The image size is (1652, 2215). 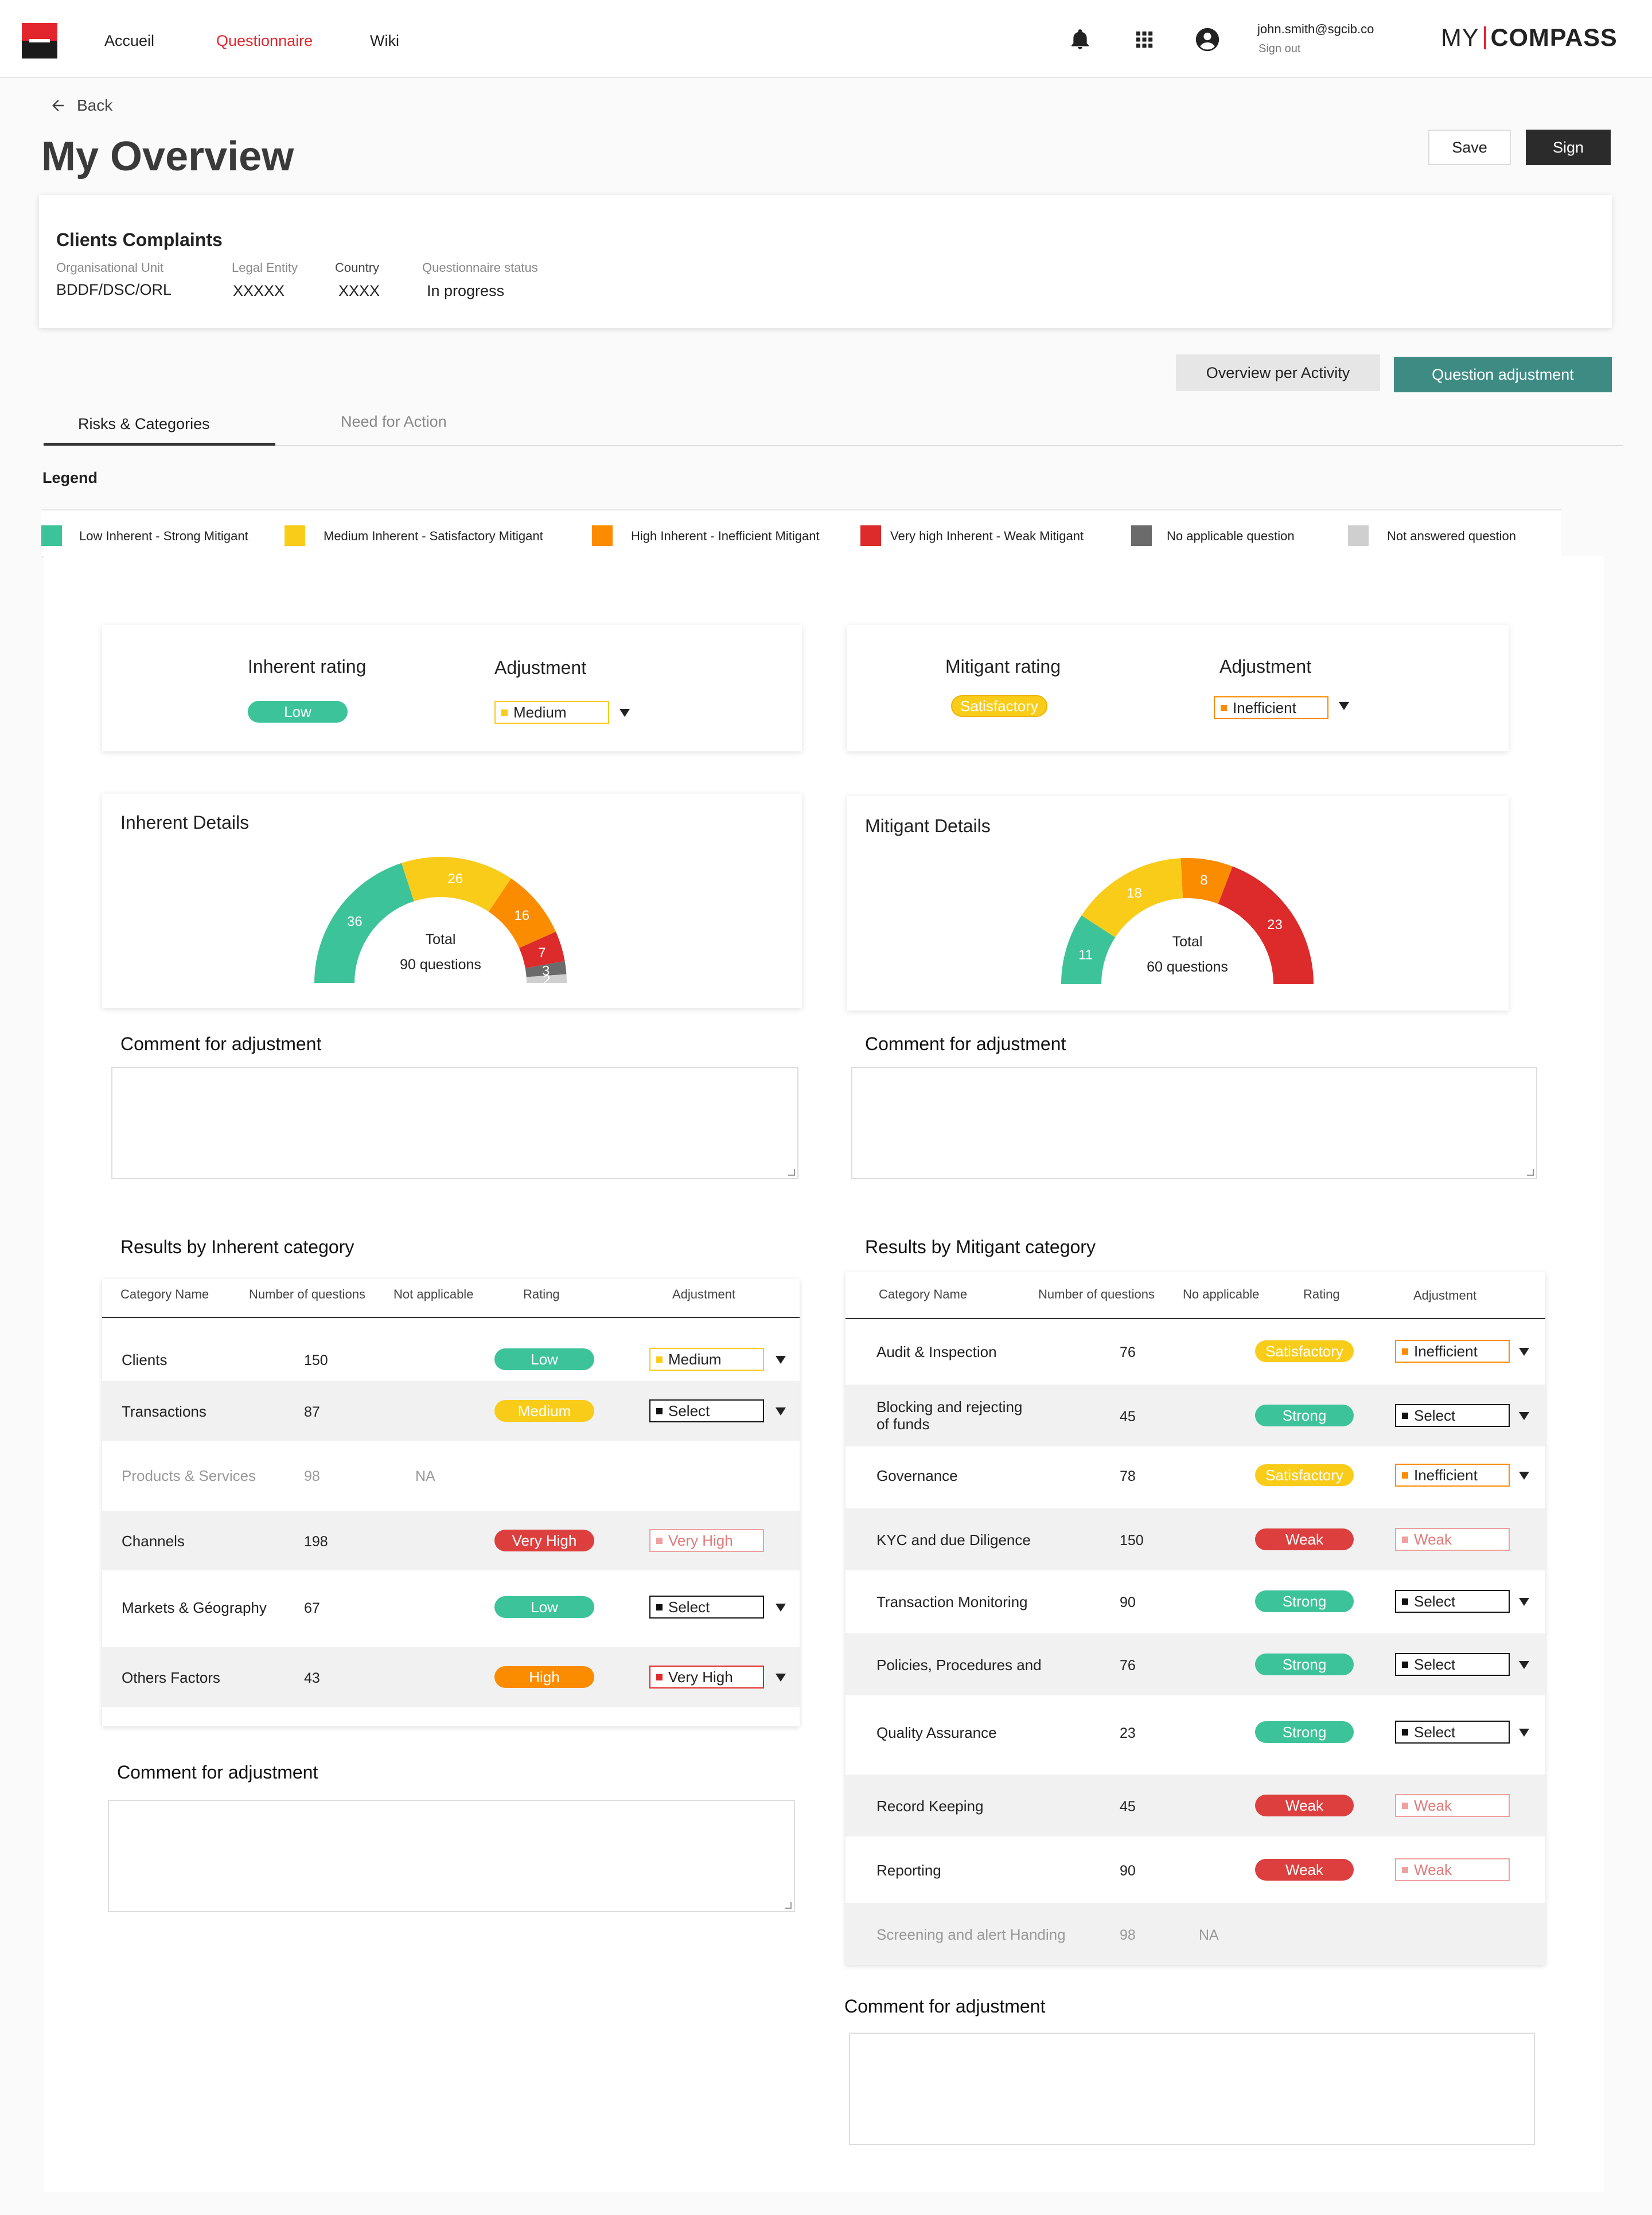 I want to click on rating-badge: Satisfactory, so click(x=1304, y=1475).